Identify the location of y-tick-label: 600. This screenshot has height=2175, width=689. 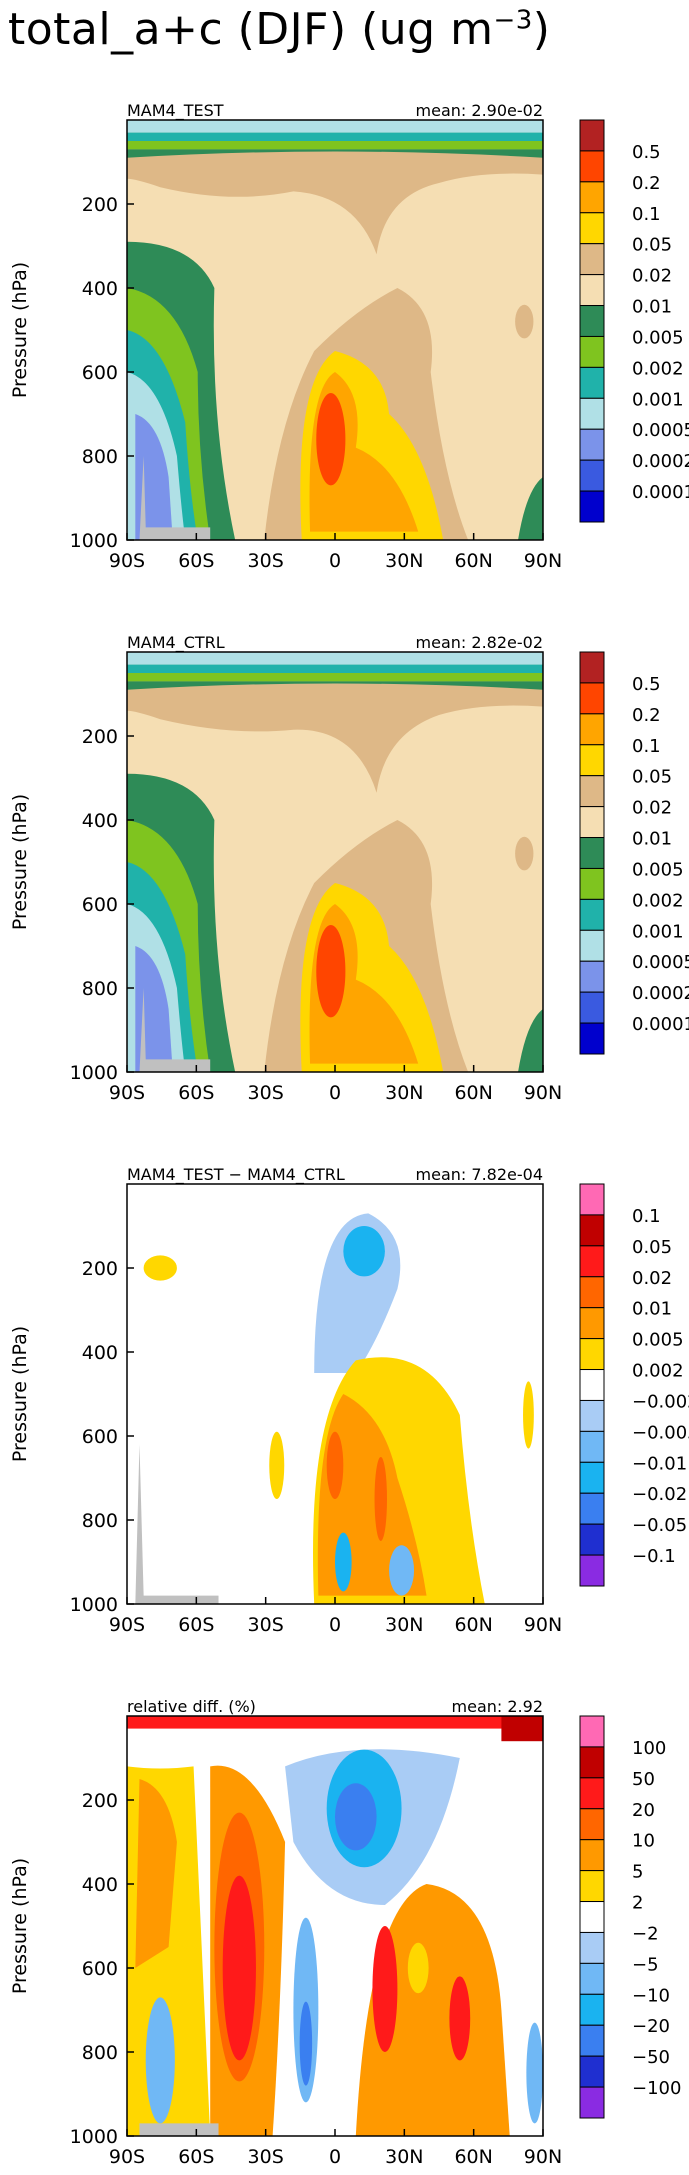
(100, 373).